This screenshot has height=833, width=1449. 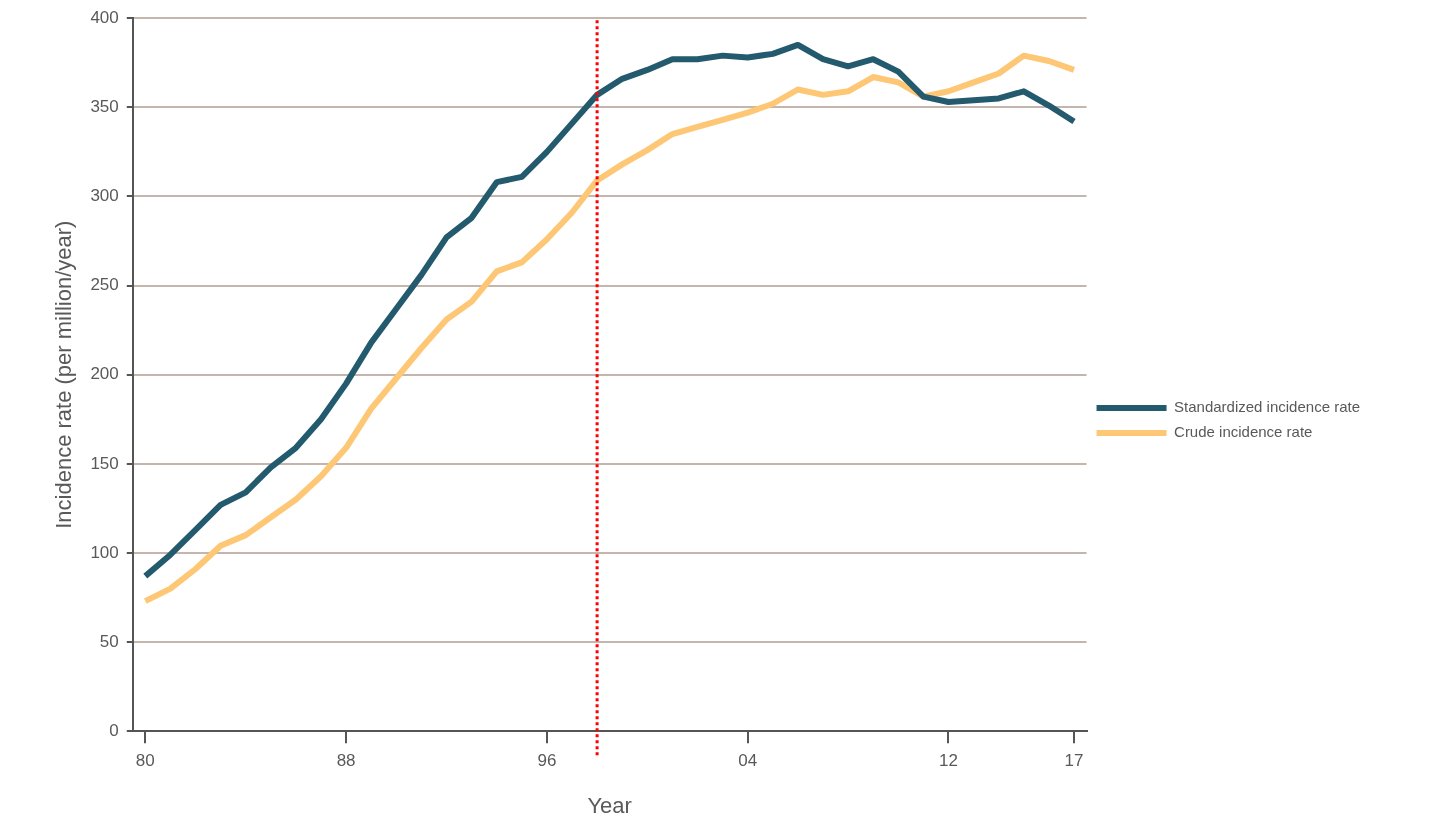 I want to click on x-tick-label: 17, so click(x=1074, y=761).